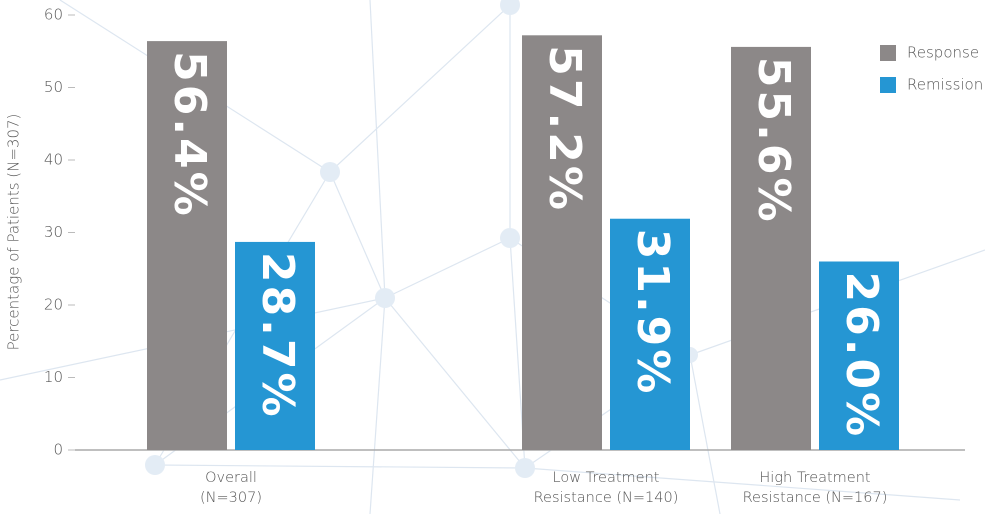 The width and height of the screenshot is (985, 514). What do you see at coordinates (564, 129) in the screenshot?
I see `value-label: 57.2%` at bounding box center [564, 129].